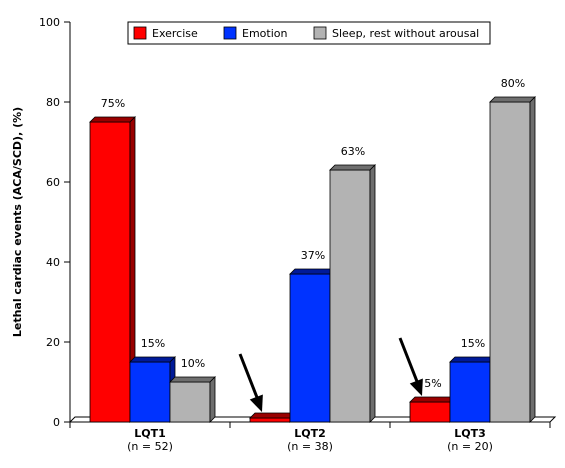 Image resolution: width=565 pixels, height=468 pixels. What do you see at coordinates (113, 103) in the screenshot?
I see `data-label: 75%` at bounding box center [113, 103].